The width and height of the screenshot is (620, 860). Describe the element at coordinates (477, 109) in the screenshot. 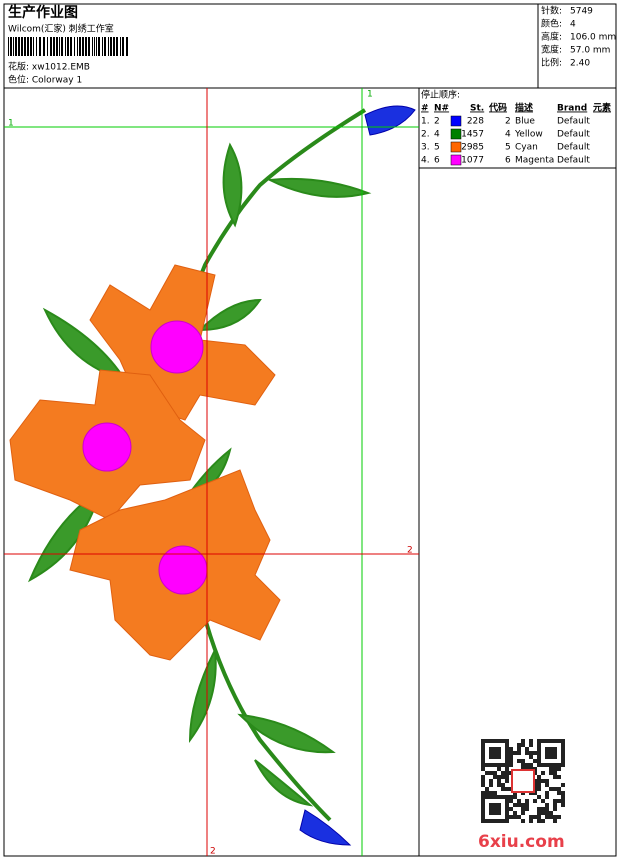

I see `column-header: St.` at that location.